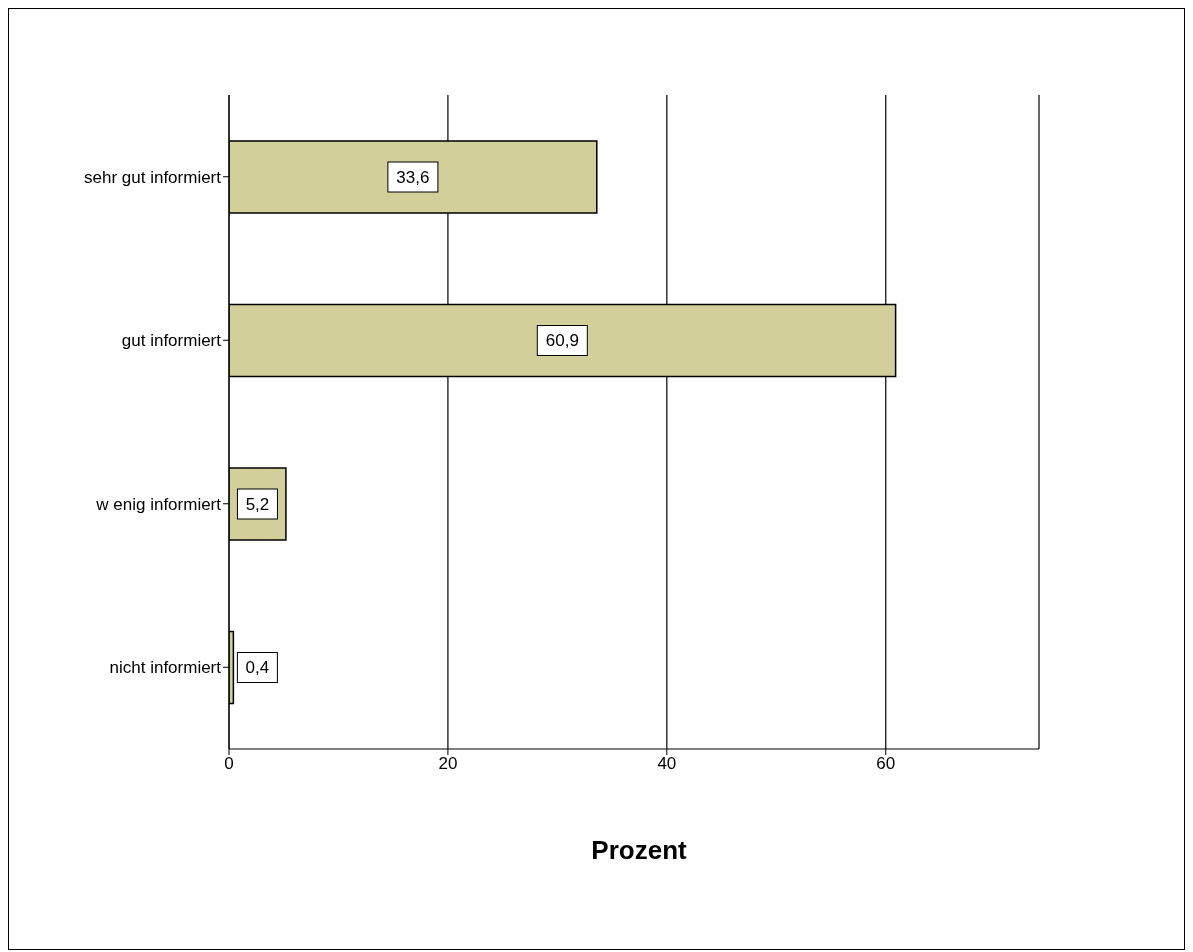 This screenshot has height=952, width=1193. I want to click on y-tick-label: w enig informiert, so click(158, 504).